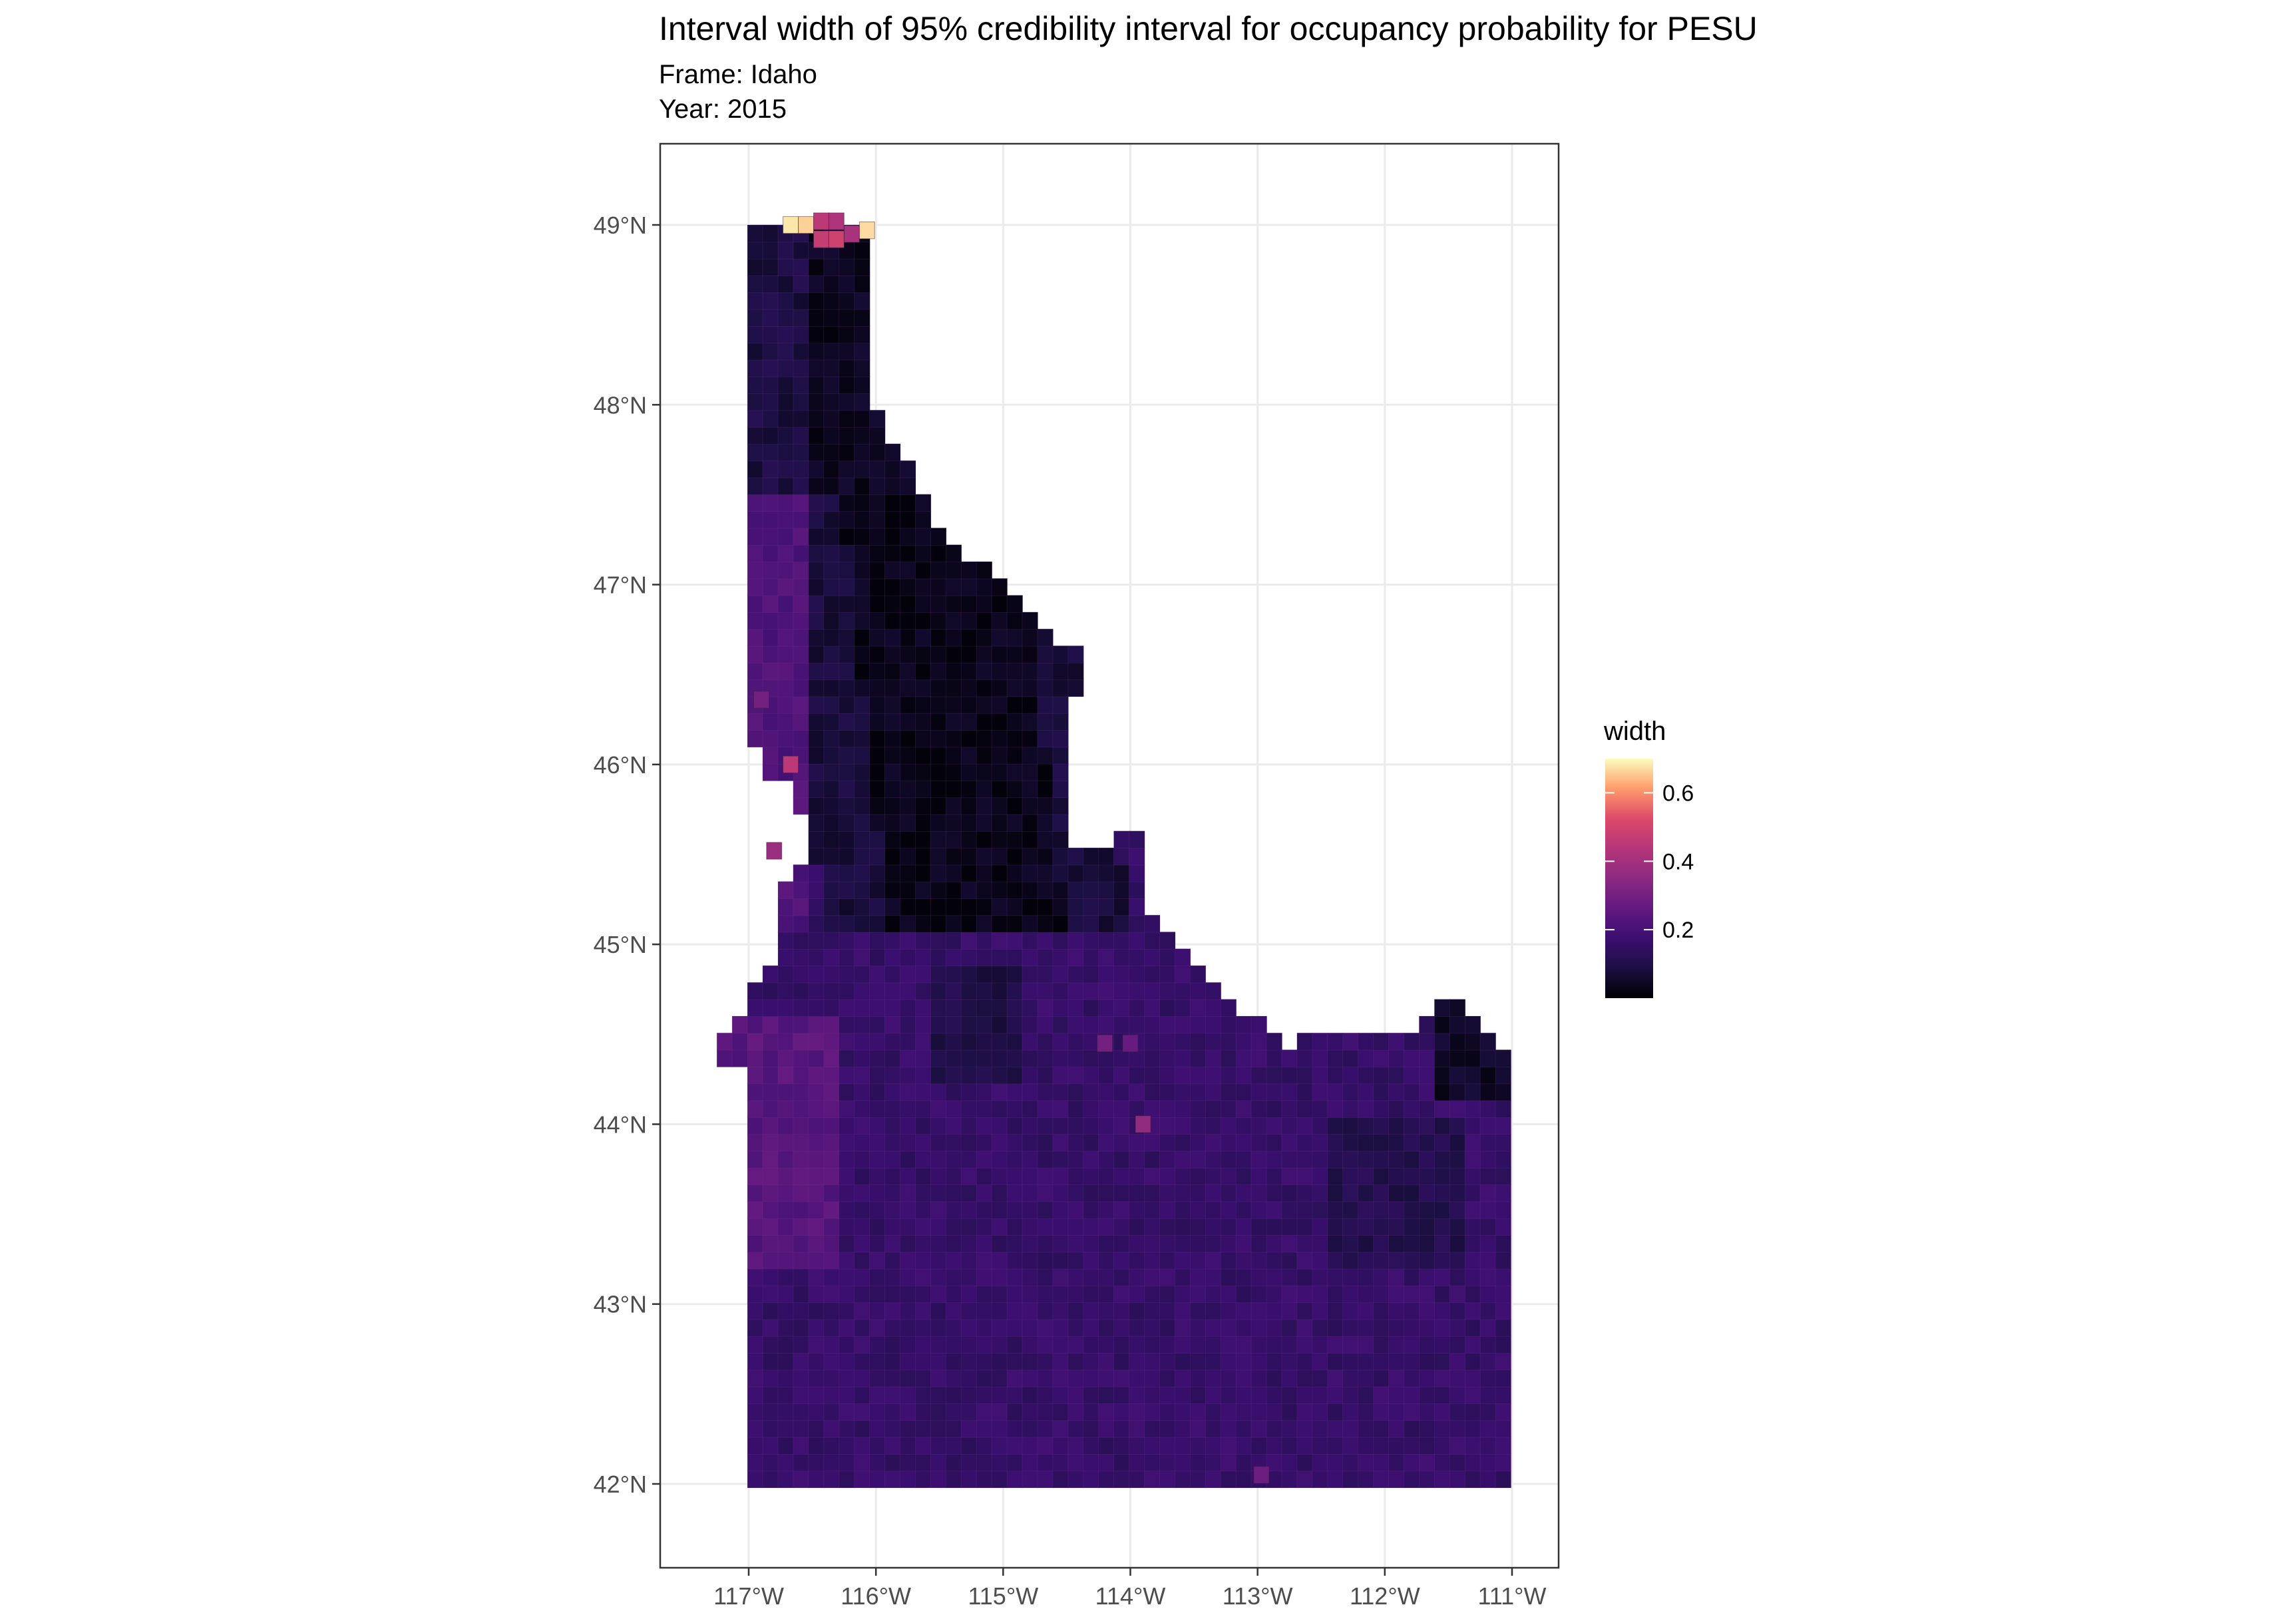  Describe the element at coordinates (821, 239) in the screenshot. I see `map-cell-highlight` at that location.